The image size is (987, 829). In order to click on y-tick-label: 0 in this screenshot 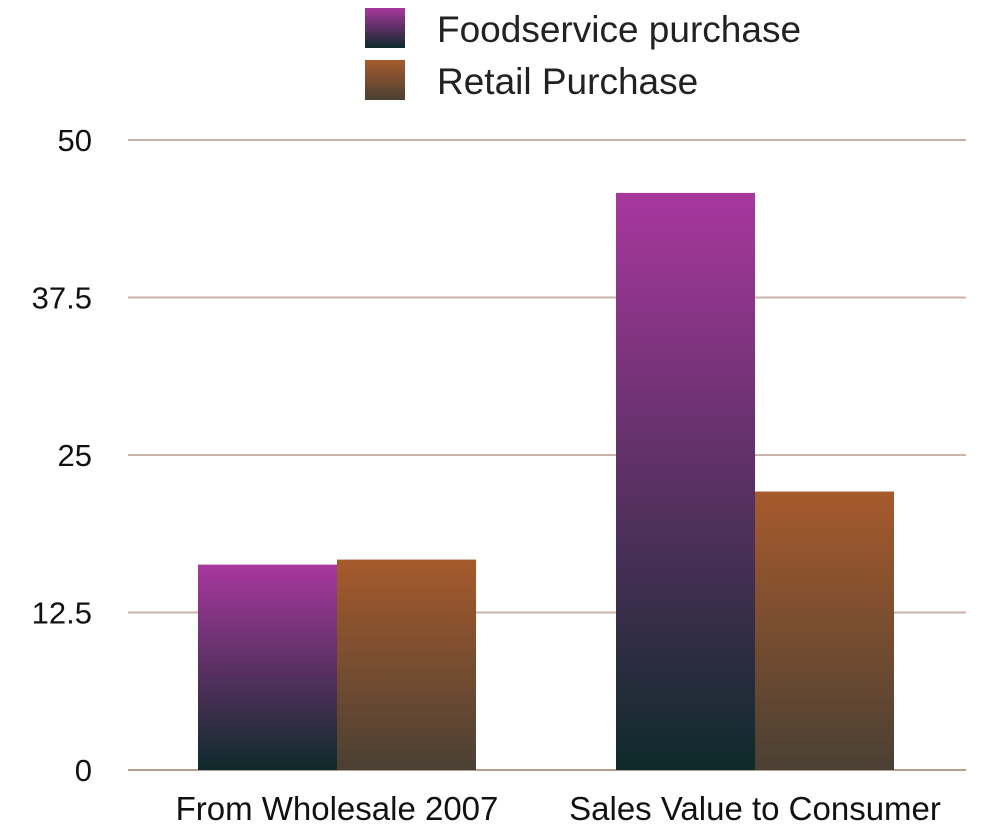, I will do `click(83, 770)`.